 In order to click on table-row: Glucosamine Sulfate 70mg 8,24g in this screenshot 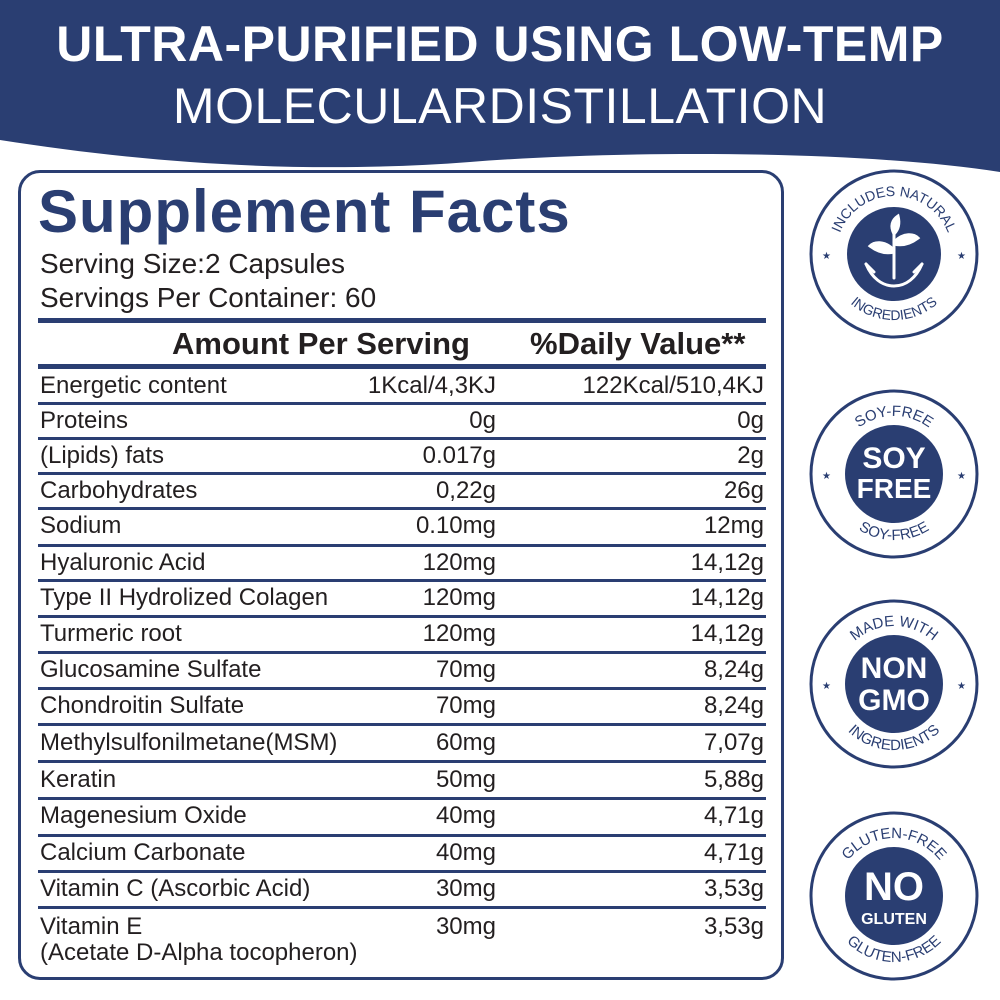, I will do `click(402, 673)`.